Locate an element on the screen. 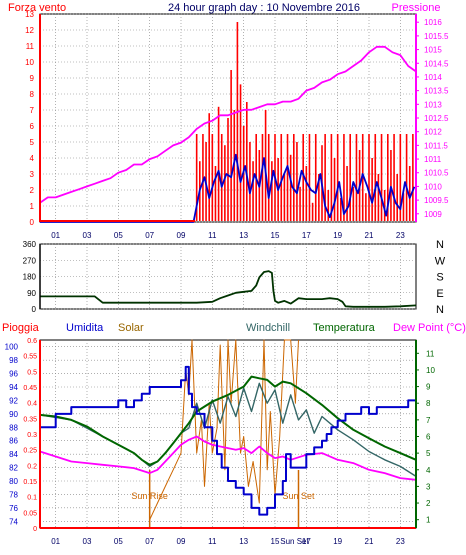  rain-tick-label: 0.3 is located at coordinates (32, 435).